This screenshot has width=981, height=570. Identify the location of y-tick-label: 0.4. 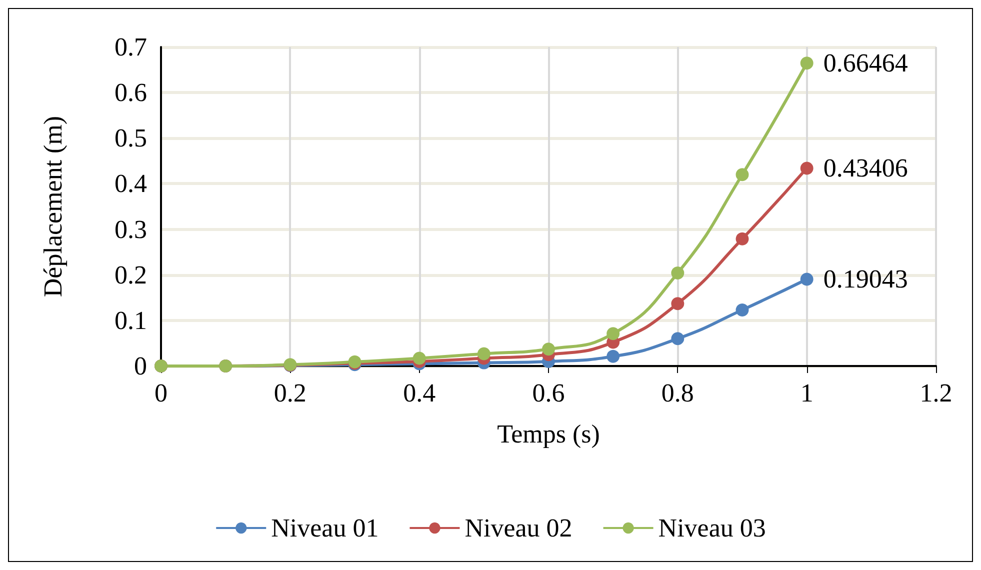
(130, 183).